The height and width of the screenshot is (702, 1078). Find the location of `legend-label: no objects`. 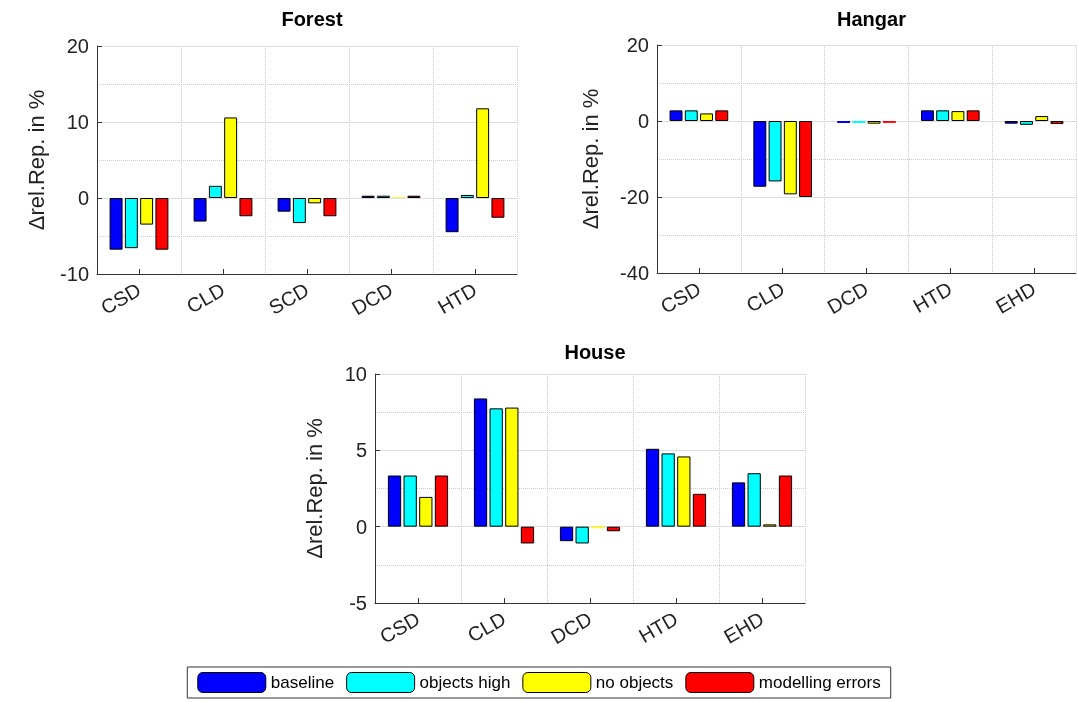

legend-label: no objects is located at coordinates (634, 682).